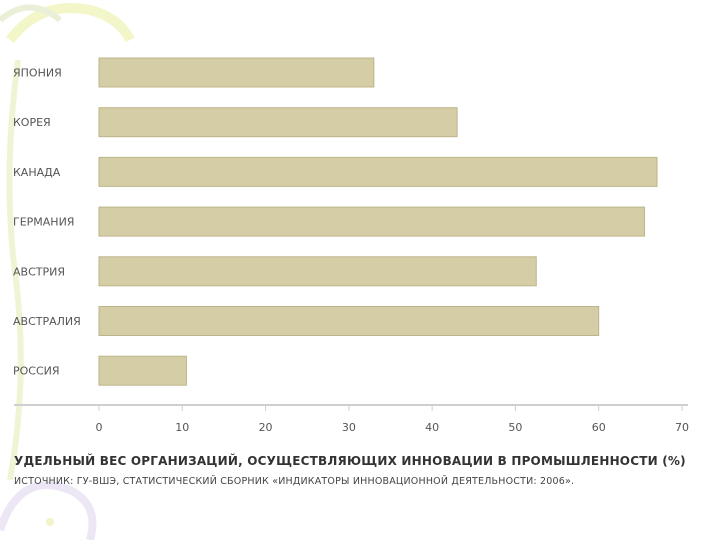 The image size is (720, 540). I want to click on category-label-5: АВСТРАЛИЯ, so click(47, 321).